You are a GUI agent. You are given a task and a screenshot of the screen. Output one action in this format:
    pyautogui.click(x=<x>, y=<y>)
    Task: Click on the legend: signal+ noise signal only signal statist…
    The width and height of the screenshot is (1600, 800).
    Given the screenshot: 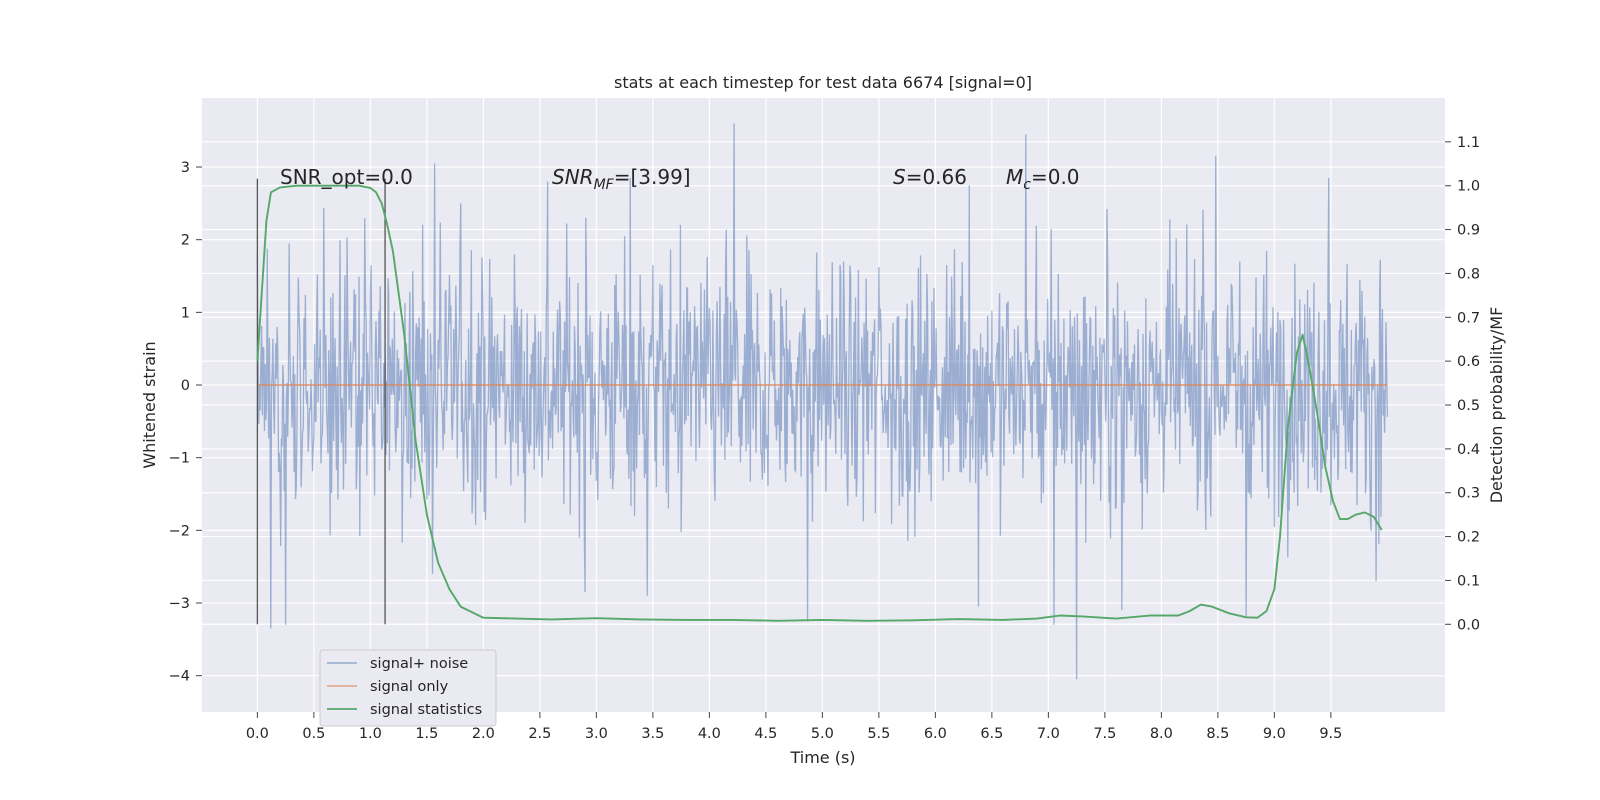 What is the action you would take?
    pyautogui.click(x=408, y=688)
    